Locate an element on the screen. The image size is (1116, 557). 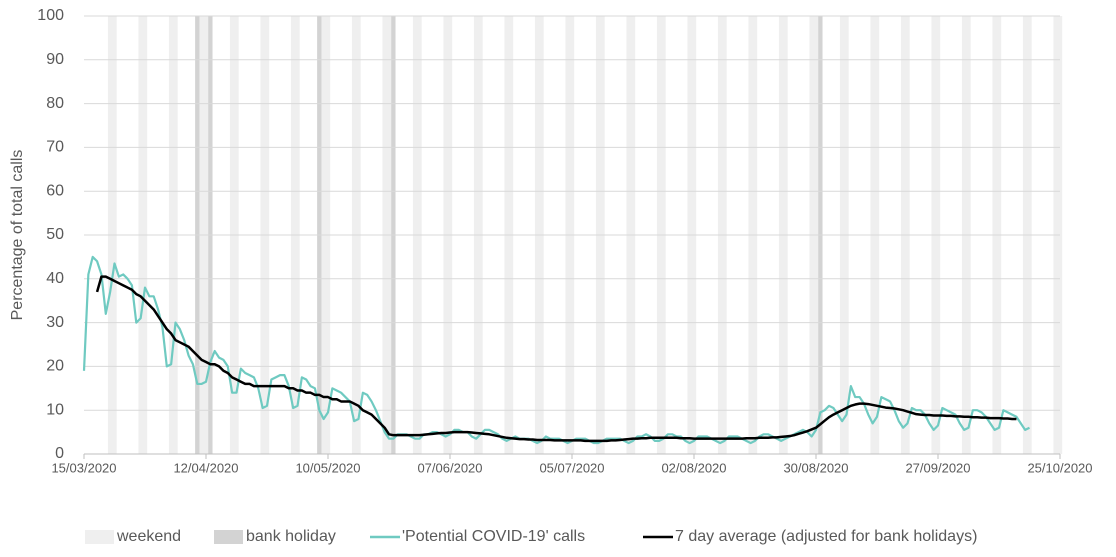
x-tick-label: 05/07/2020 is located at coordinates (571, 467).